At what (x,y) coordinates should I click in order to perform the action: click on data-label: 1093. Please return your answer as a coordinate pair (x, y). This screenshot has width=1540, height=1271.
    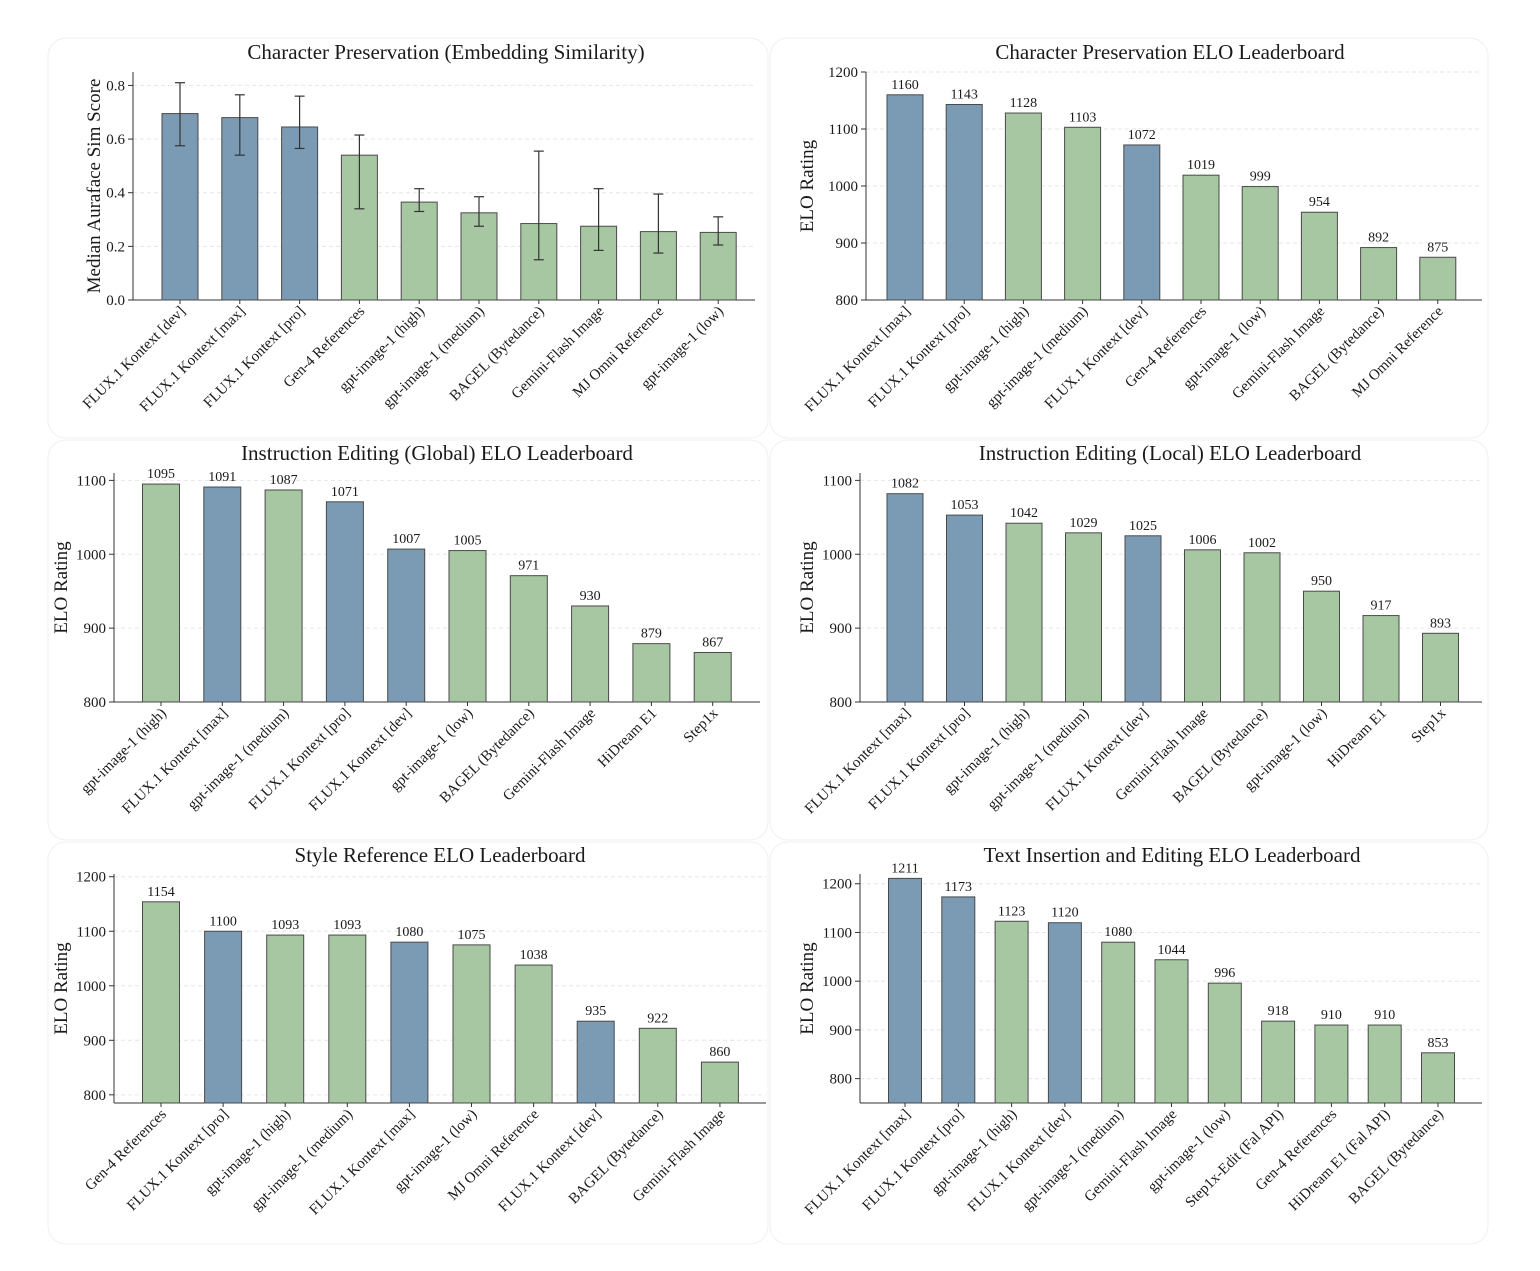
    Looking at the image, I should click on (285, 925).